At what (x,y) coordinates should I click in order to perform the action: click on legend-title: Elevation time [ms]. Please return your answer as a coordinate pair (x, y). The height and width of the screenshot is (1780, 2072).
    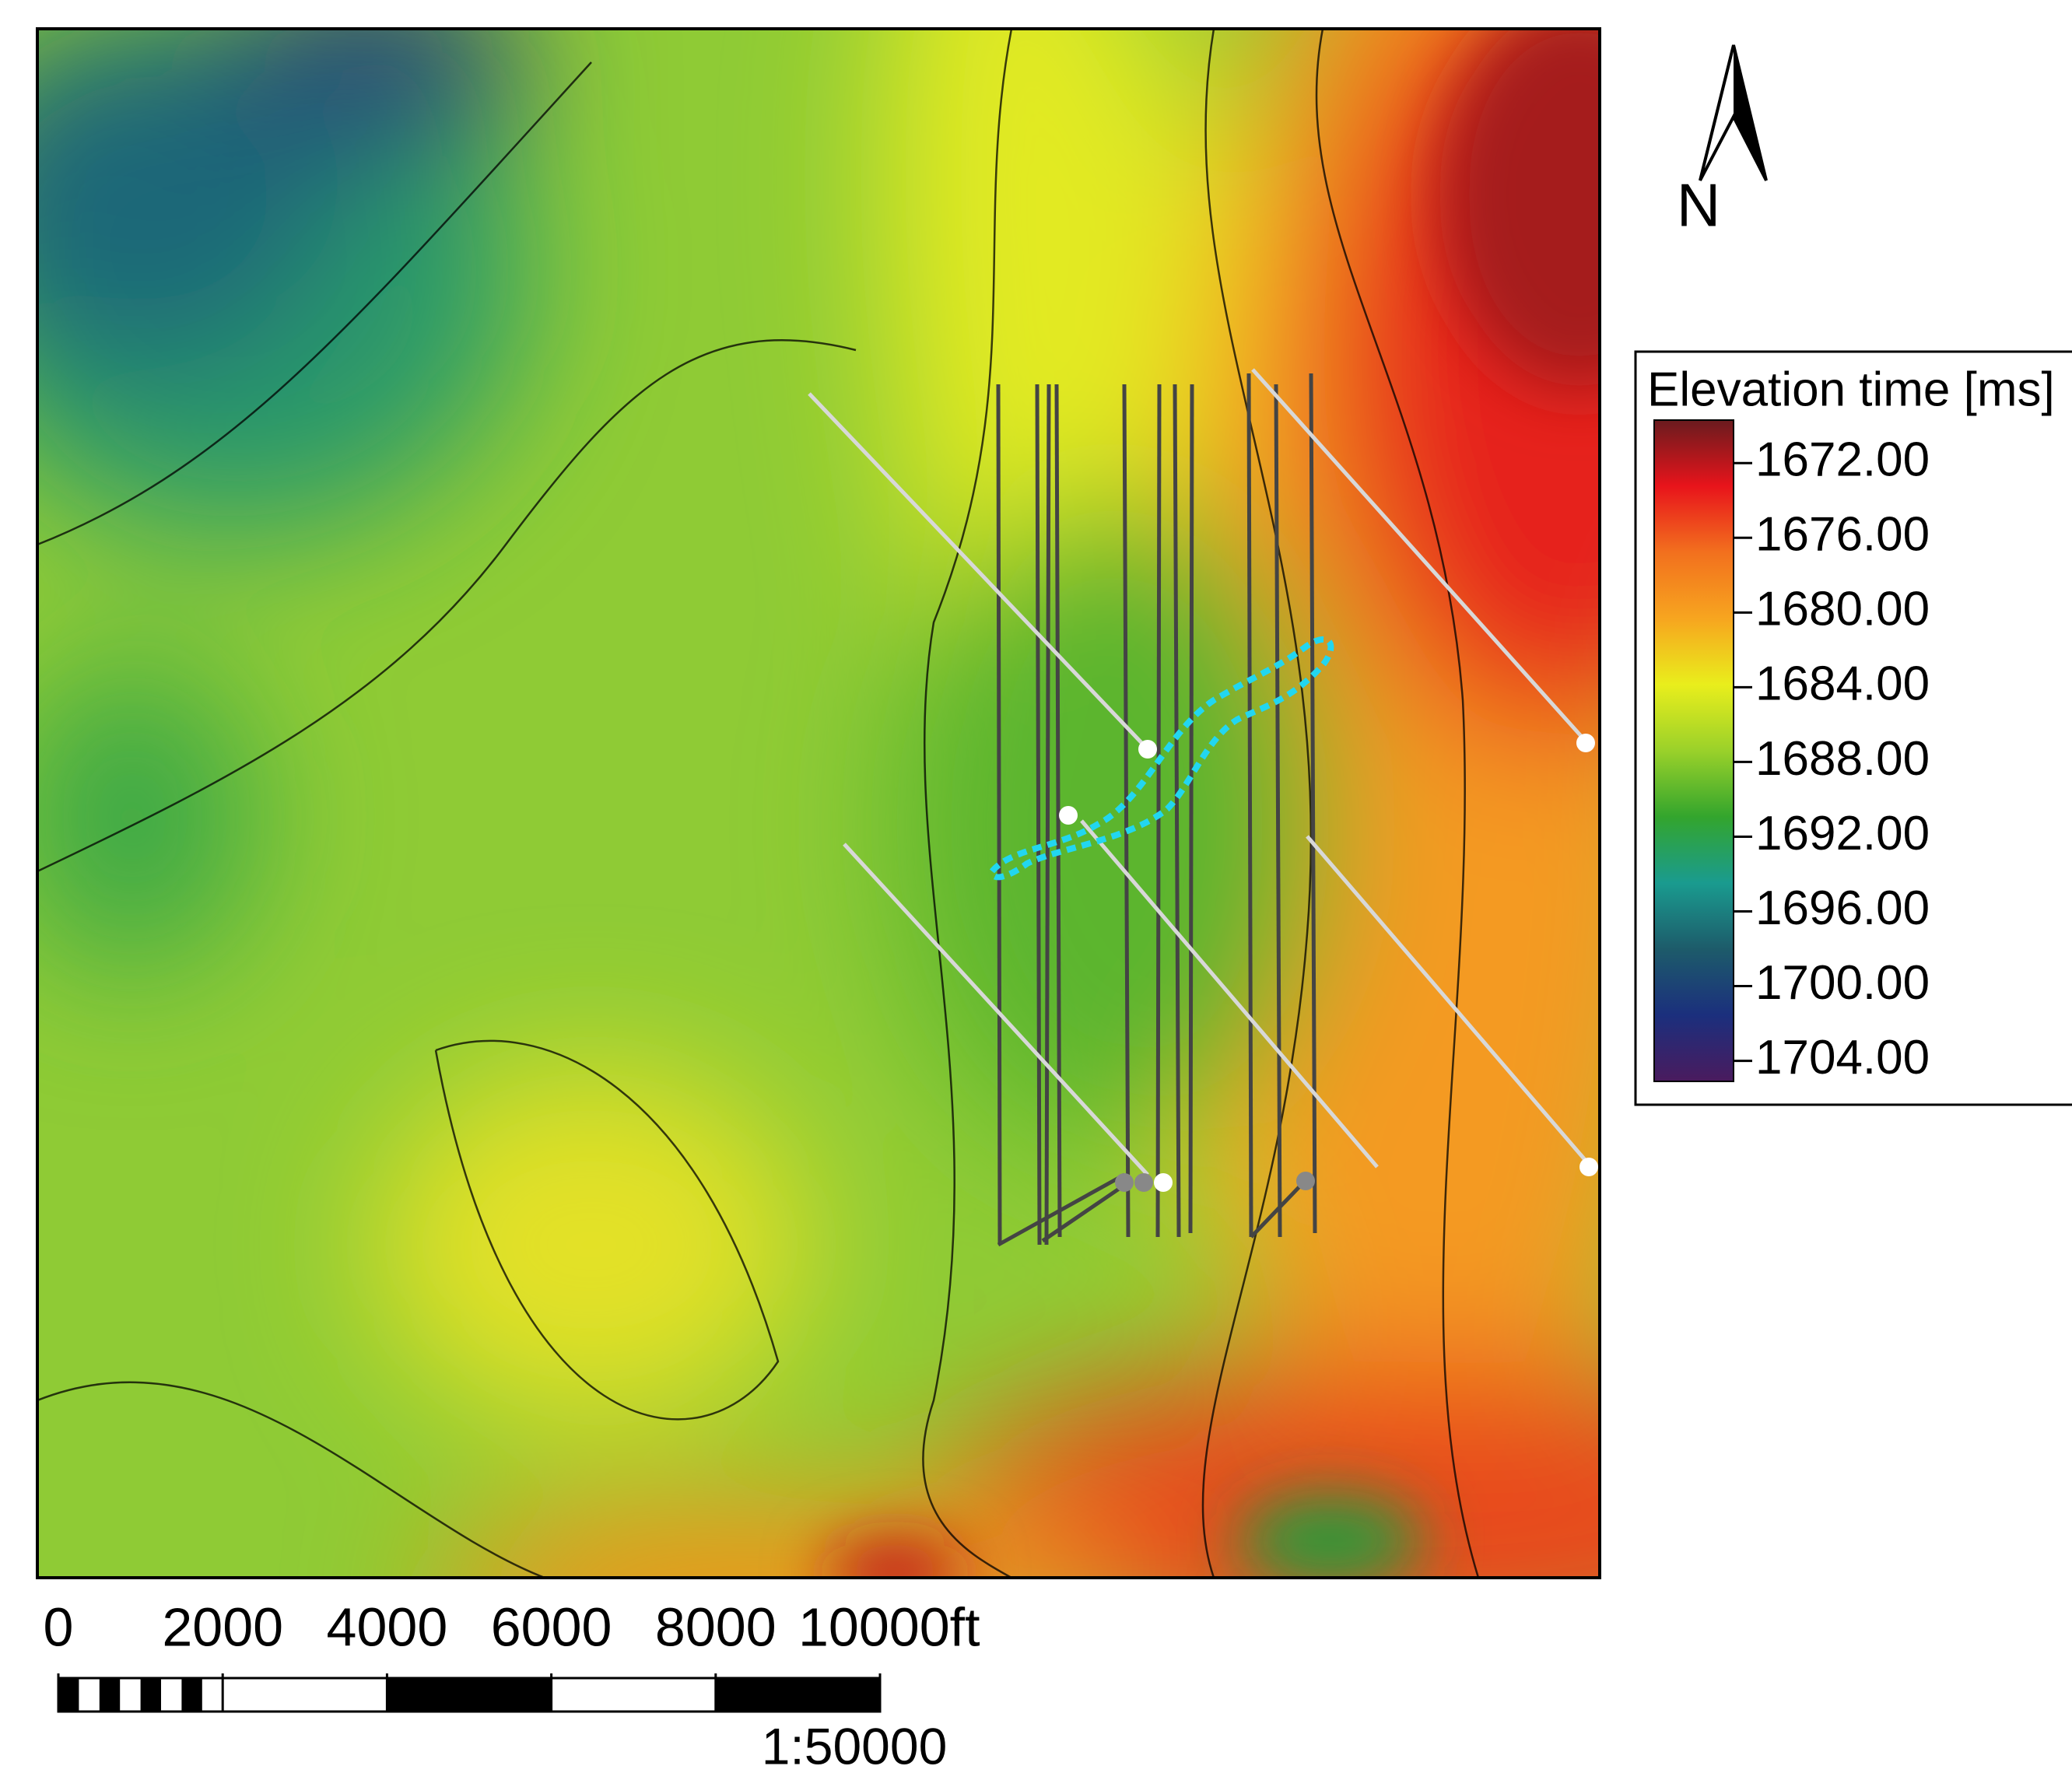
    Looking at the image, I should click on (1851, 390).